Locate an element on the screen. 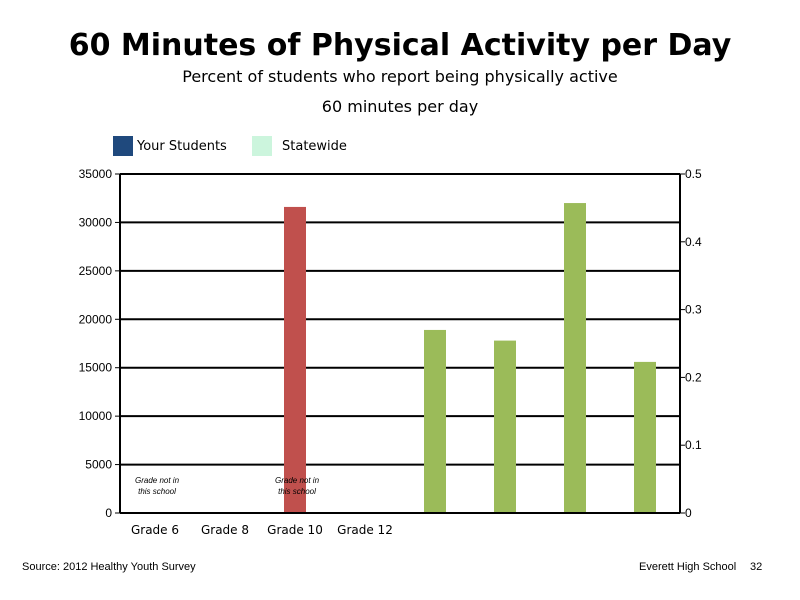  y-right-tick-label: 0 is located at coordinates (688, 513).